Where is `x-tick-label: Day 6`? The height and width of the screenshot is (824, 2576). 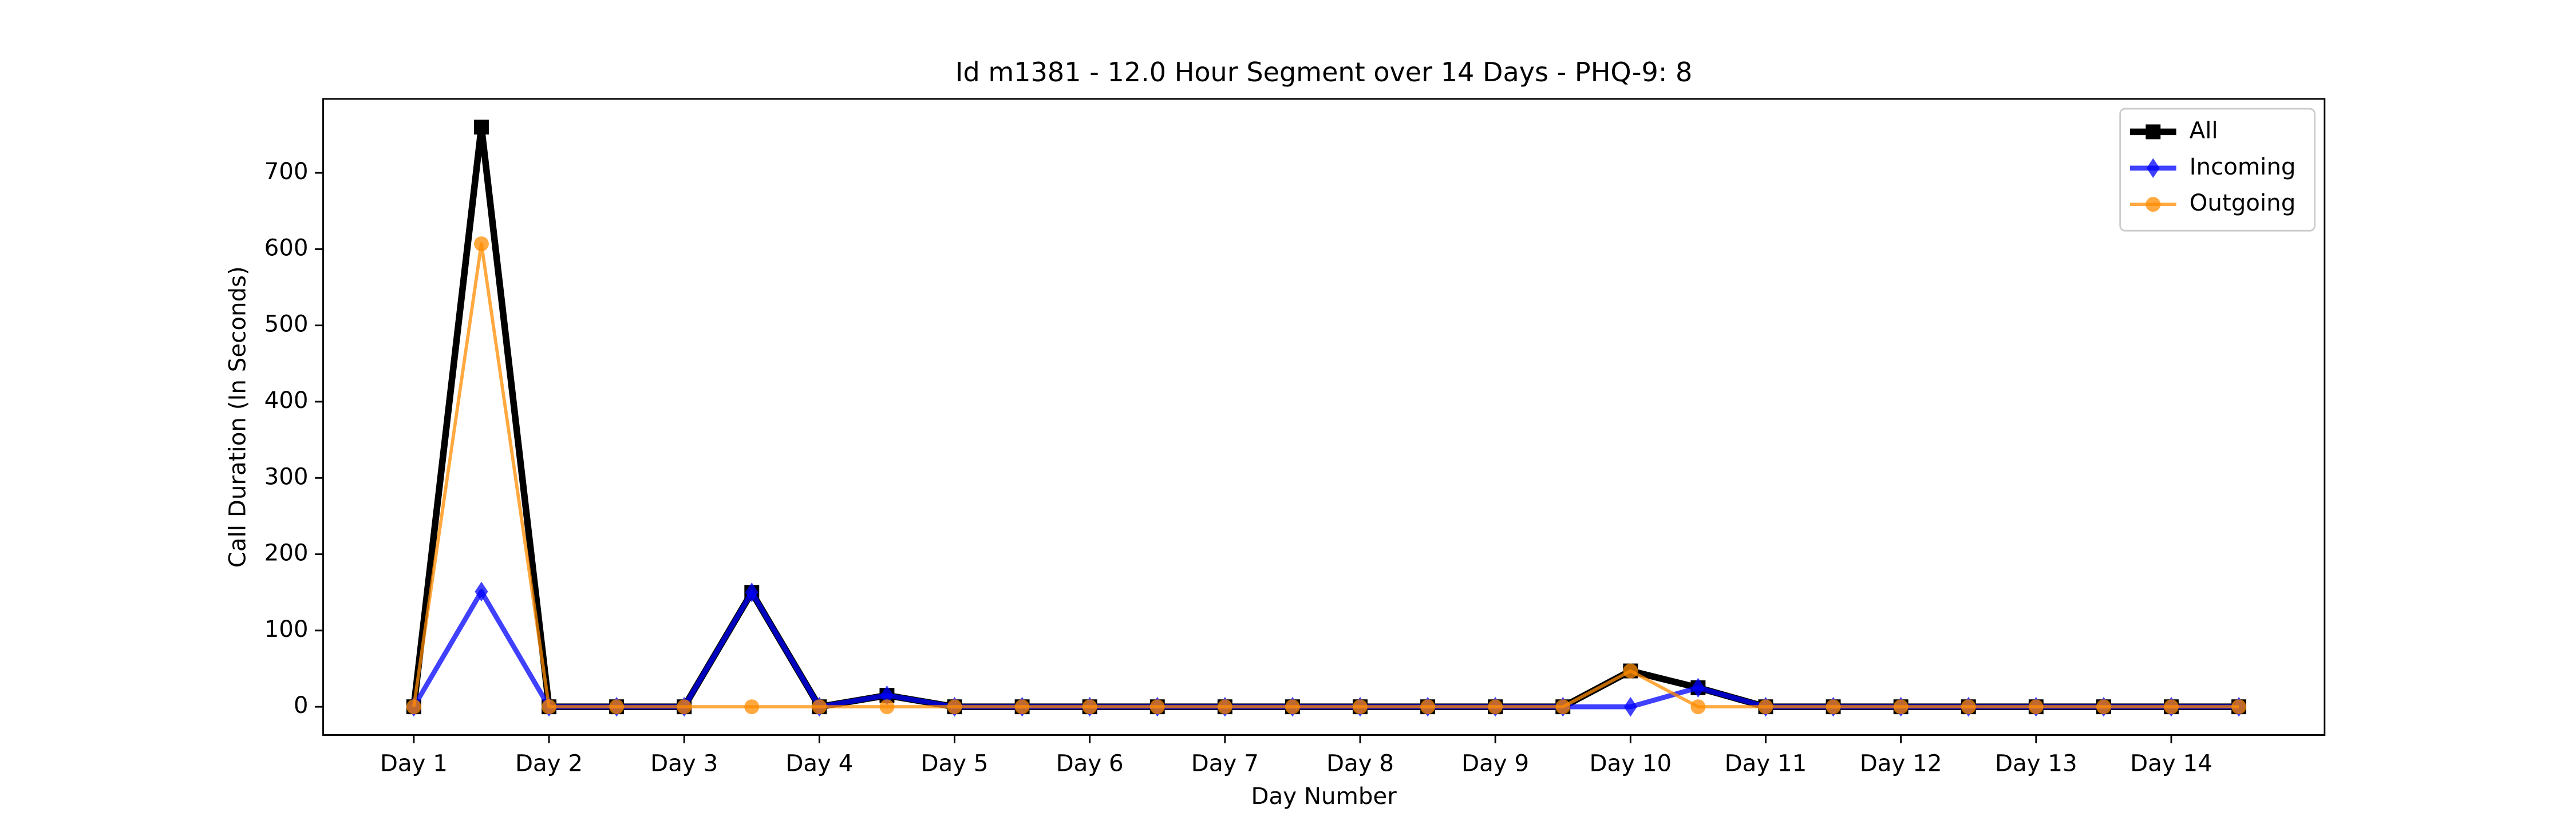
x-tick-label: Day 6 is located at coordinates (1090, 763).